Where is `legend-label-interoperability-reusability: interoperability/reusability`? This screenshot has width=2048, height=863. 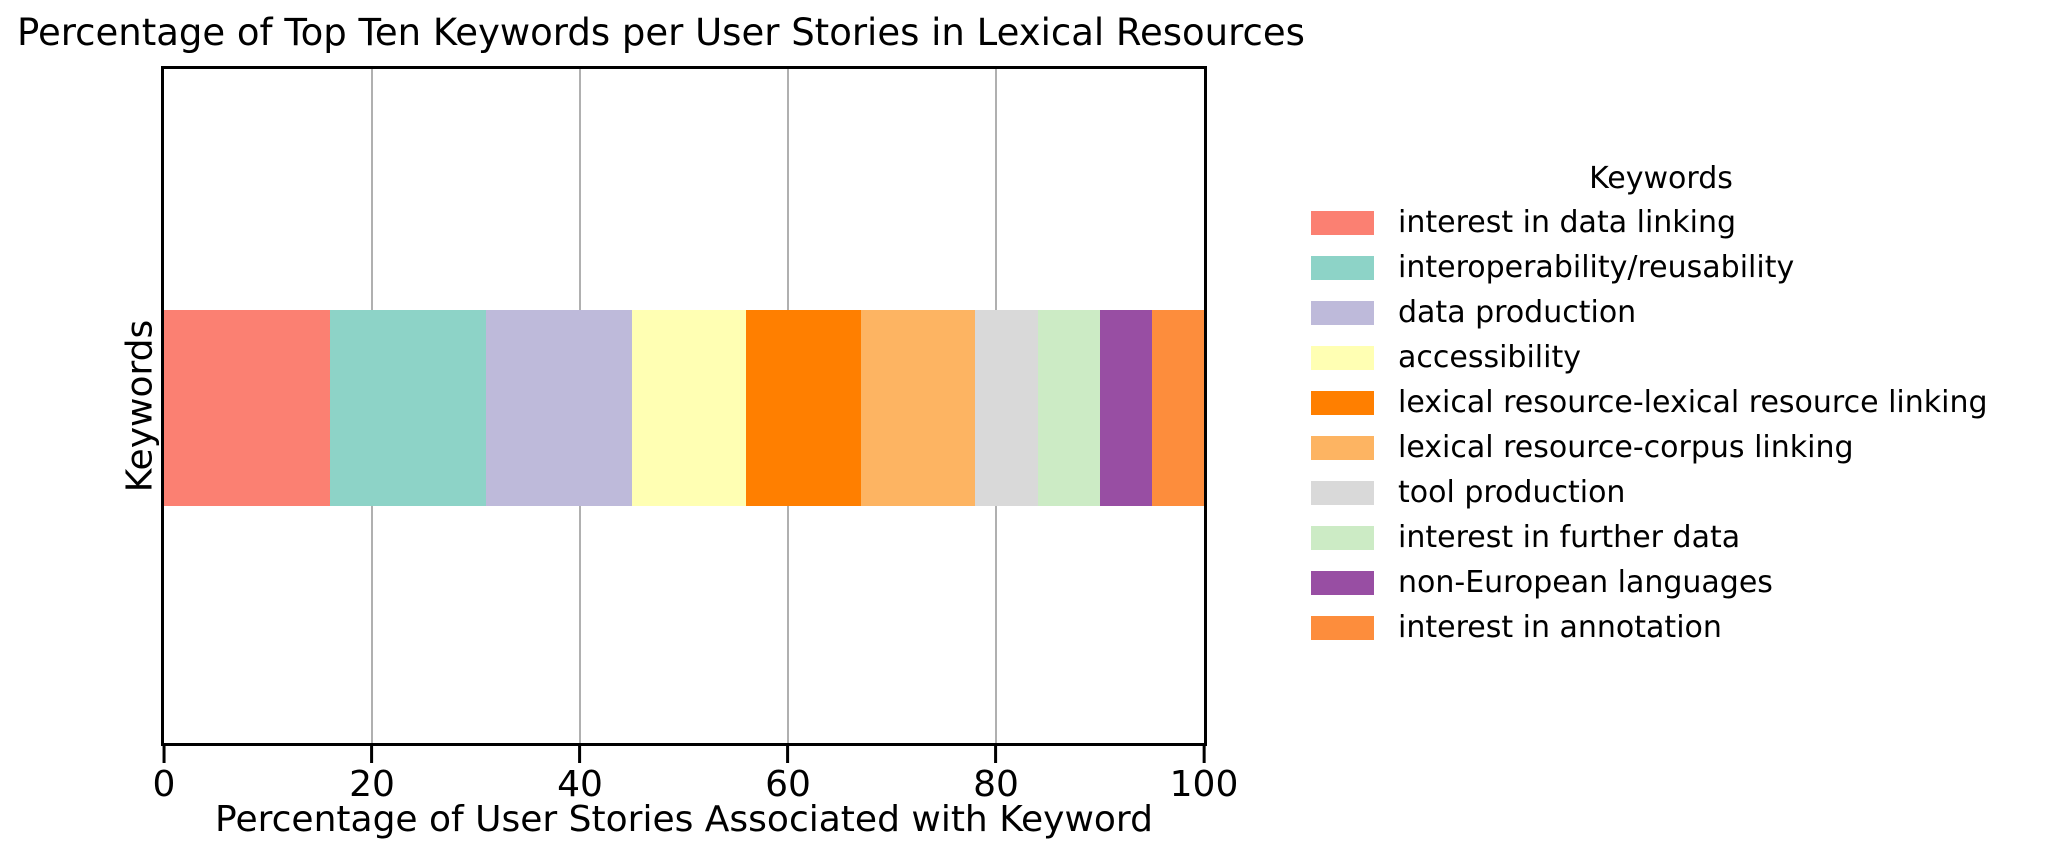
legend-label-interoperability-reusability: interoperability/reusability is located at coordinates (1596, 267).